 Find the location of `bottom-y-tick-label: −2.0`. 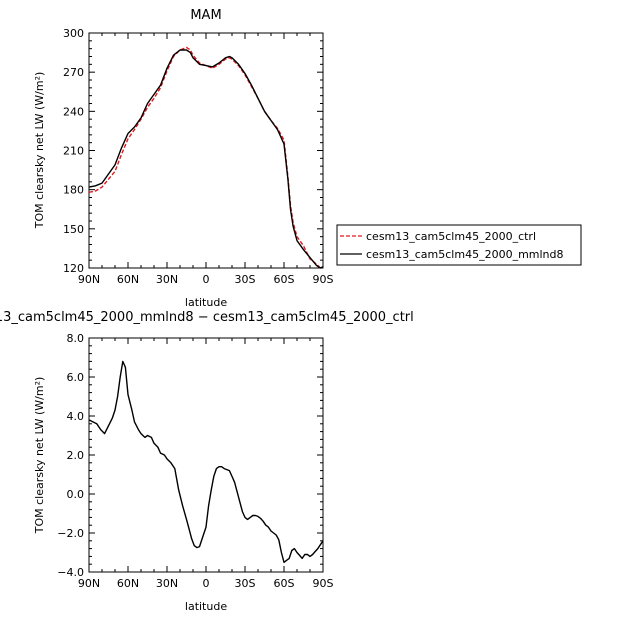

bottom-y-tick-label: −2.0 is located at coordinates (70, 533).